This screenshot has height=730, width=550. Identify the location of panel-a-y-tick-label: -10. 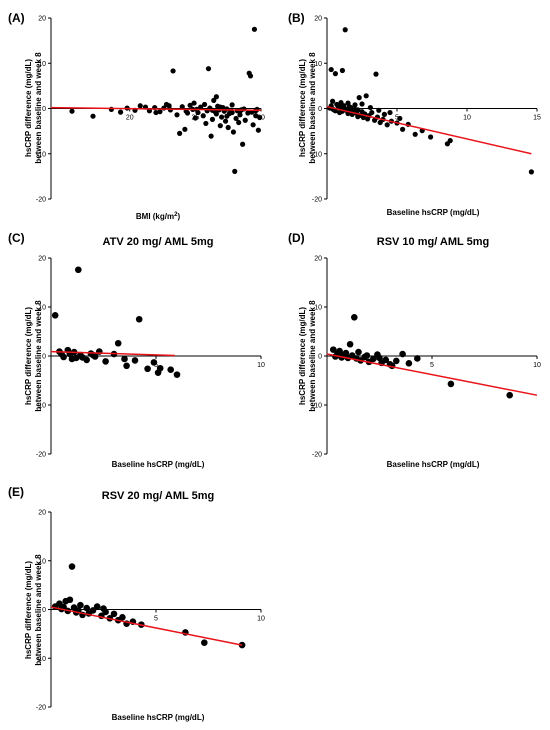
(41, 154).